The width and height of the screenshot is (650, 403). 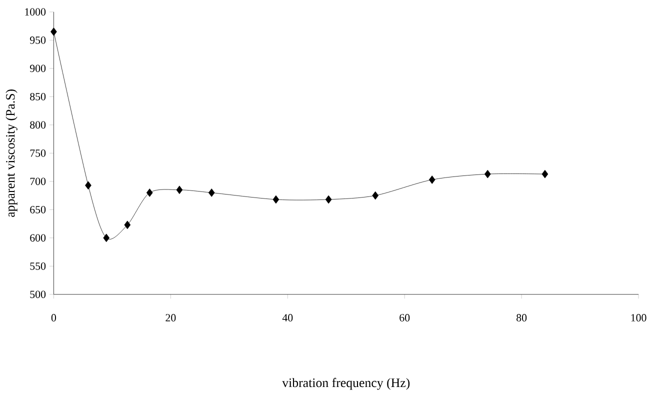 I want to click on y-tick-label: 500, so click(x=38, y=294).